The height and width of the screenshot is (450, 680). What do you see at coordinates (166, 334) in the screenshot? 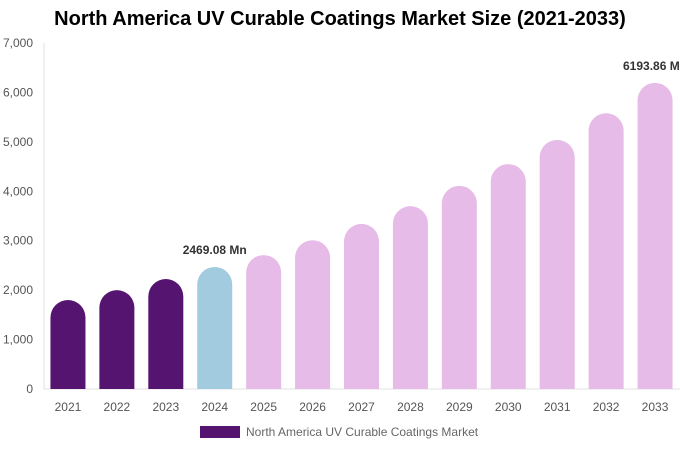
I see `bar-2023` at bounding box center [166, 334].